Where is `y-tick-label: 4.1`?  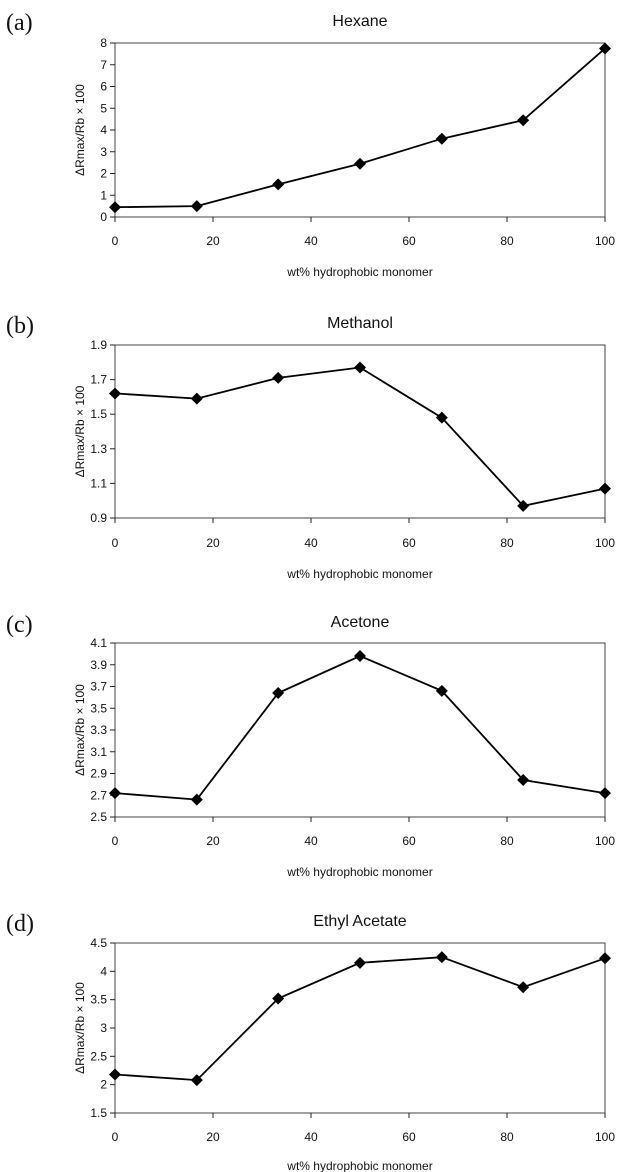 y-tick-label: 4.1 is located at coordinates (98, 643).